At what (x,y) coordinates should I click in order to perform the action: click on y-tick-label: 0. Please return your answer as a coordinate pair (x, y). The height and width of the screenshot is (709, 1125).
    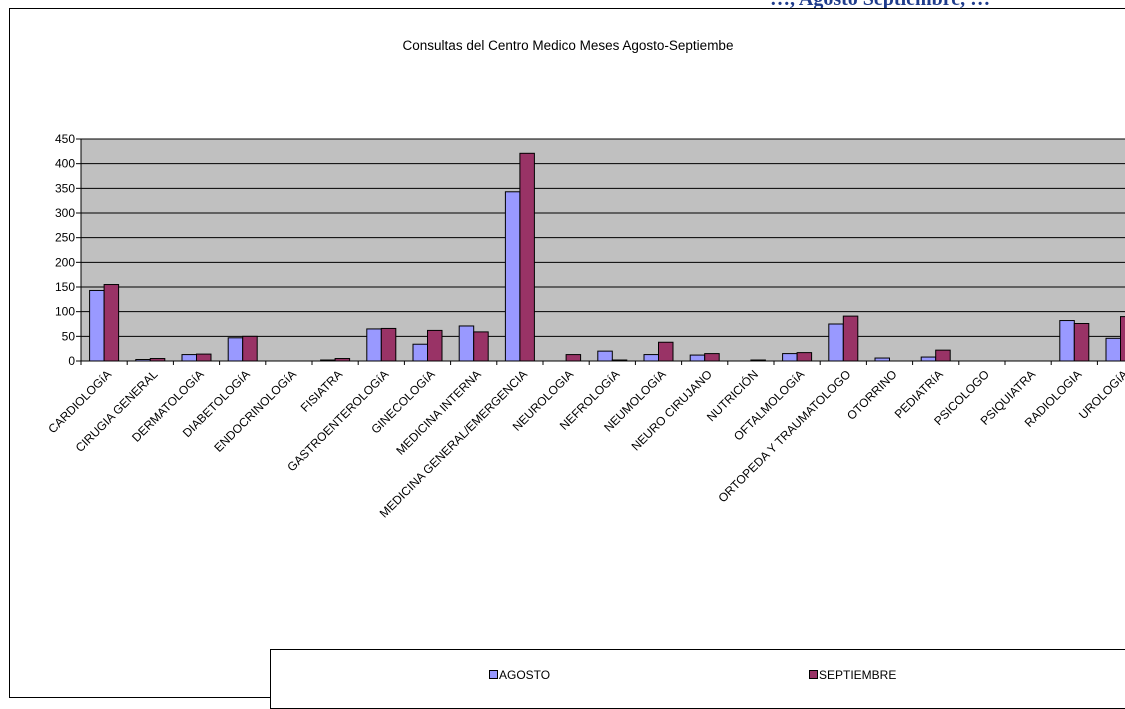
    Looking at the image, I should click on (71, 361).